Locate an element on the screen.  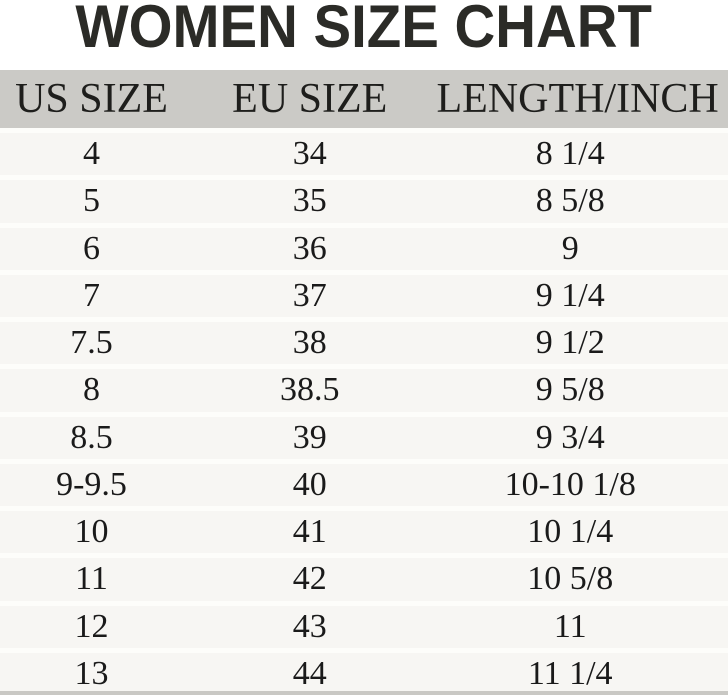
column-header-eu-size: EU SIZE is located at coordinates (310, 99).